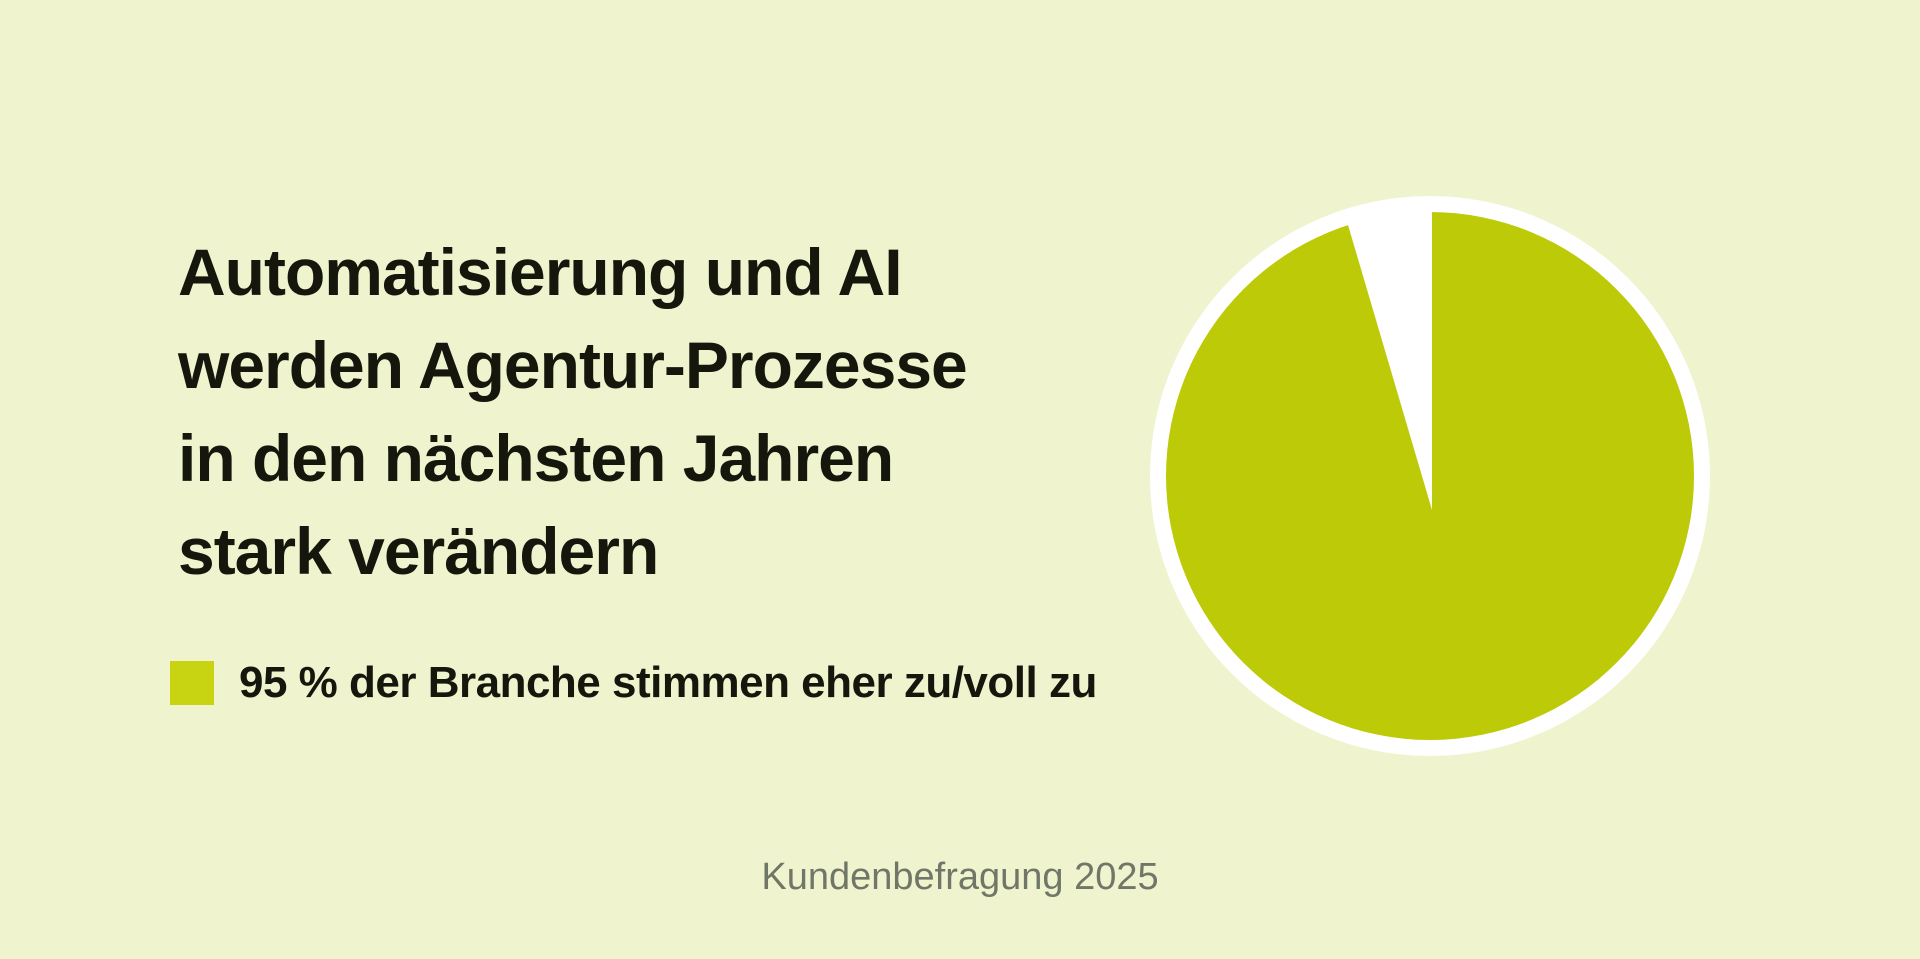 This screenshot has height=959, width=1920. What do you see at coordinates (960, 877) in the screenshot?
I see `source-caption: Kundenbefragung 2025` at bounding box center [960, 877].